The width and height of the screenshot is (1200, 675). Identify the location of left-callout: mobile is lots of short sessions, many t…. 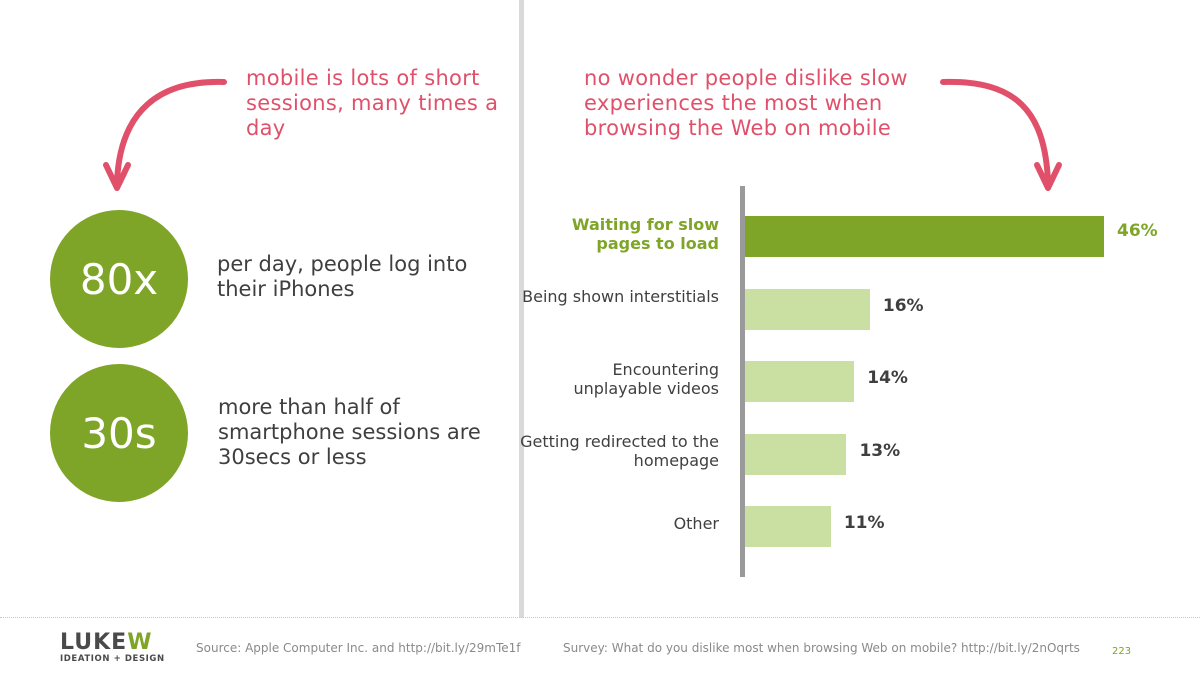
(372, 103).